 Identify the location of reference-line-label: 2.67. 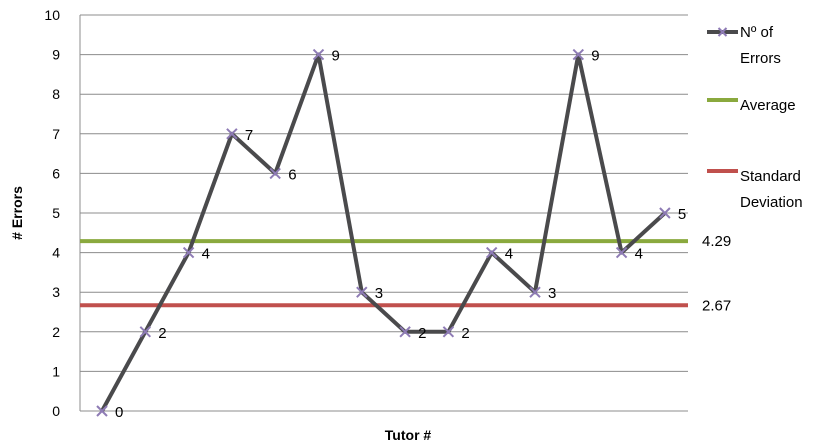
(716, 305).